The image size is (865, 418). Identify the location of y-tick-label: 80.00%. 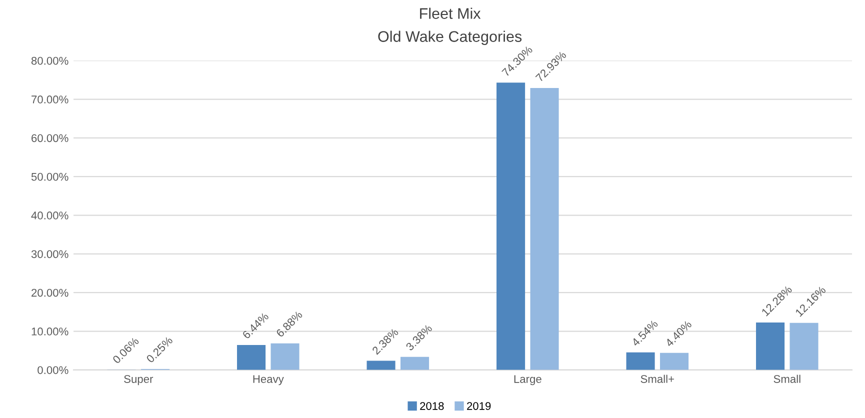
(49, 60).